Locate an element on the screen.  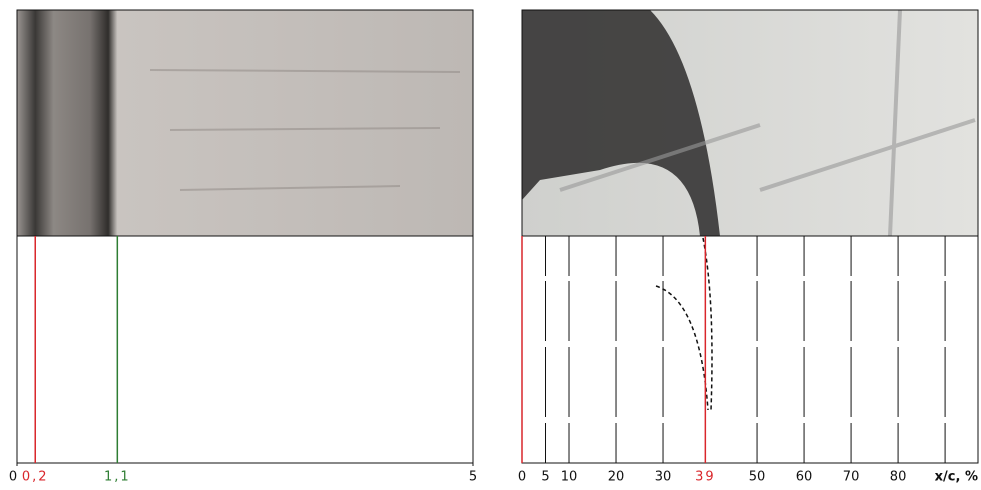
marker-label: 1,1 is located at coordinates (117, 477).